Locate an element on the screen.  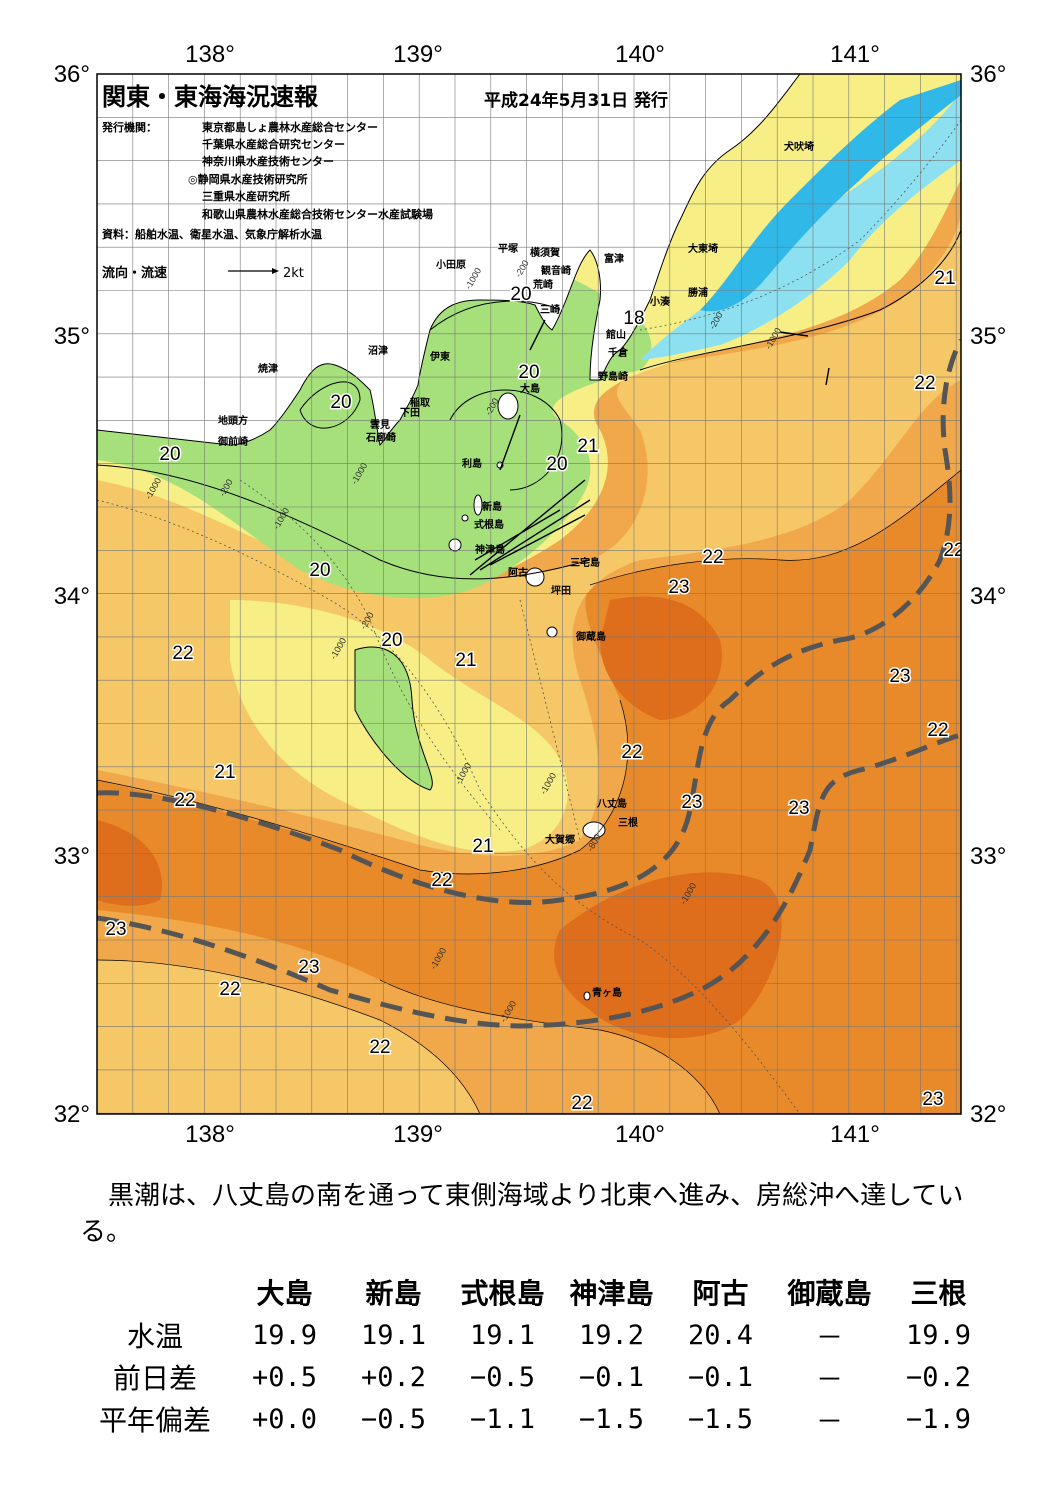
island-niijima is located at coordinates (478, 505).